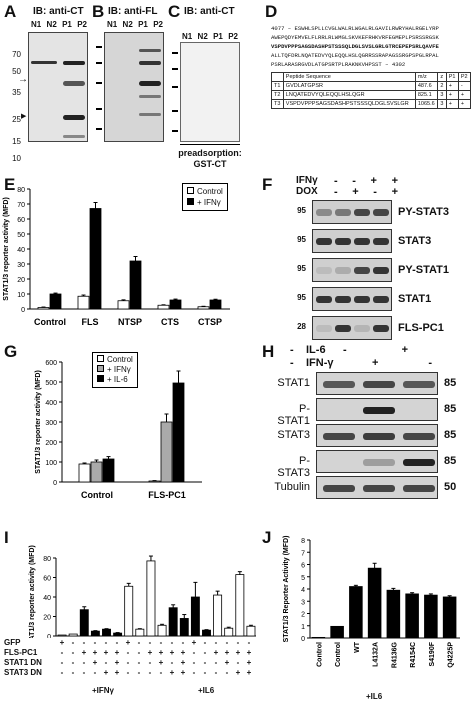 This screenshot has height=705, width=474. I want to click on table-cell: T3, so click(277, 104).